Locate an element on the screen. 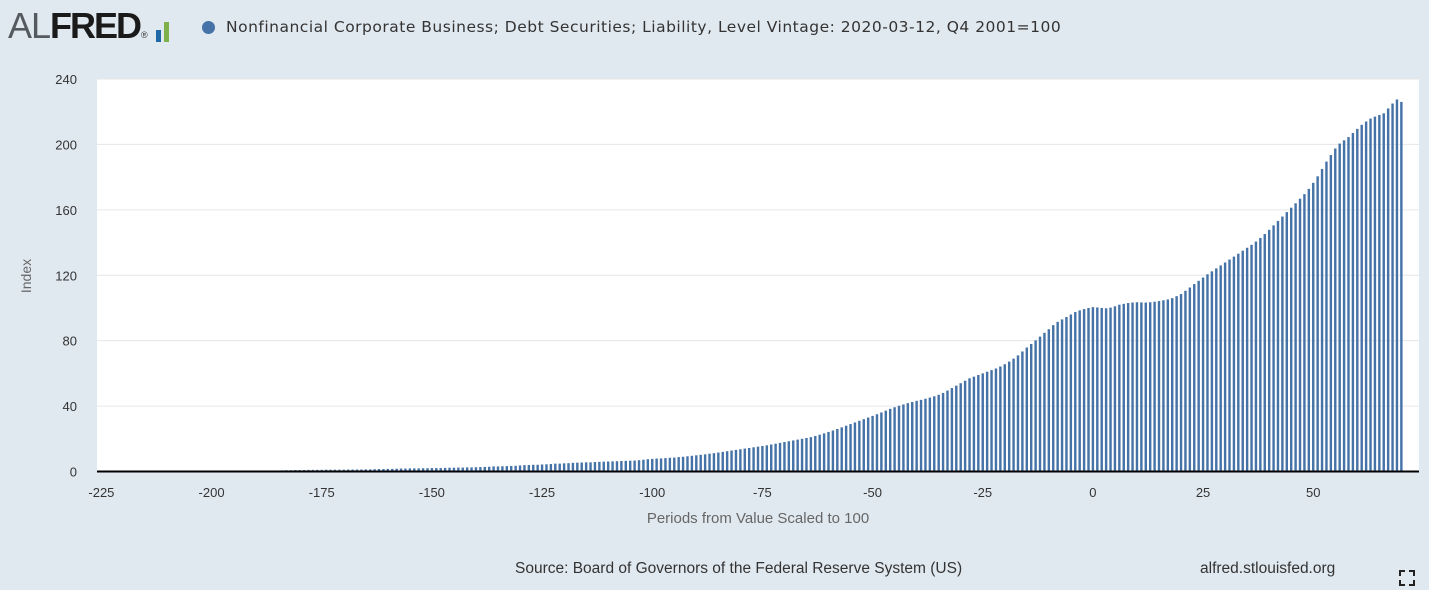  y-tick-label: 160 is located at coordinates (66, 210).